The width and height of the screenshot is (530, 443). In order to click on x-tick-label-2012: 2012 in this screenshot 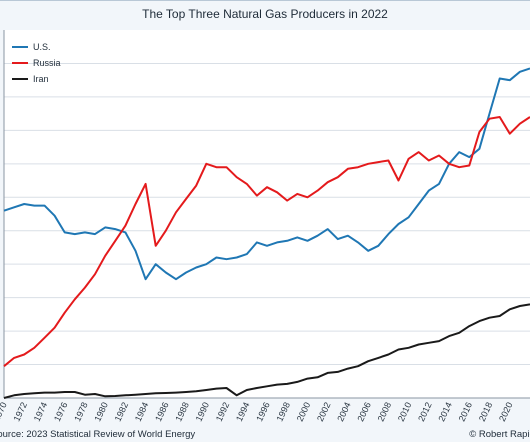, I will do `click(425, 412)`.